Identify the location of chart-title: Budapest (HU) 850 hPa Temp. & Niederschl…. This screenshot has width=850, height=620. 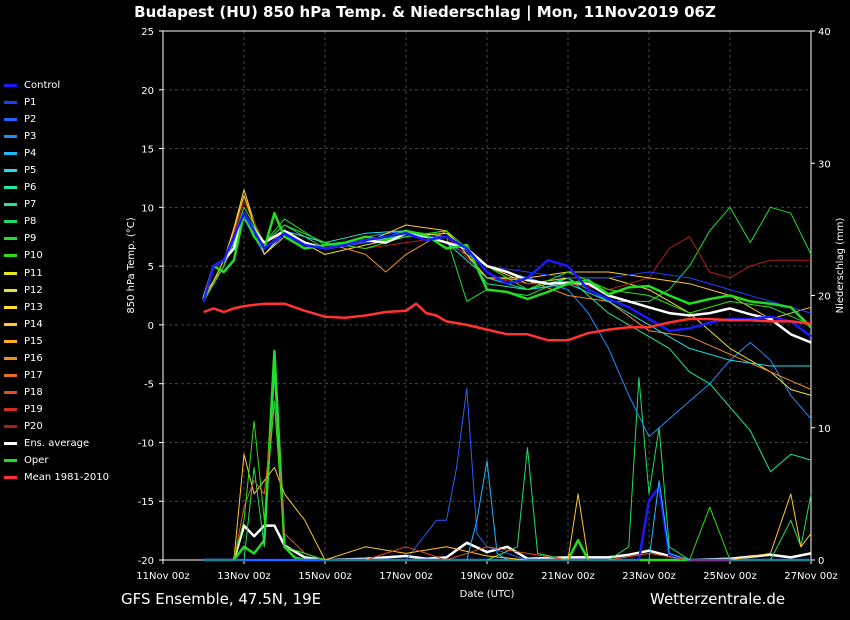
(425, 12).